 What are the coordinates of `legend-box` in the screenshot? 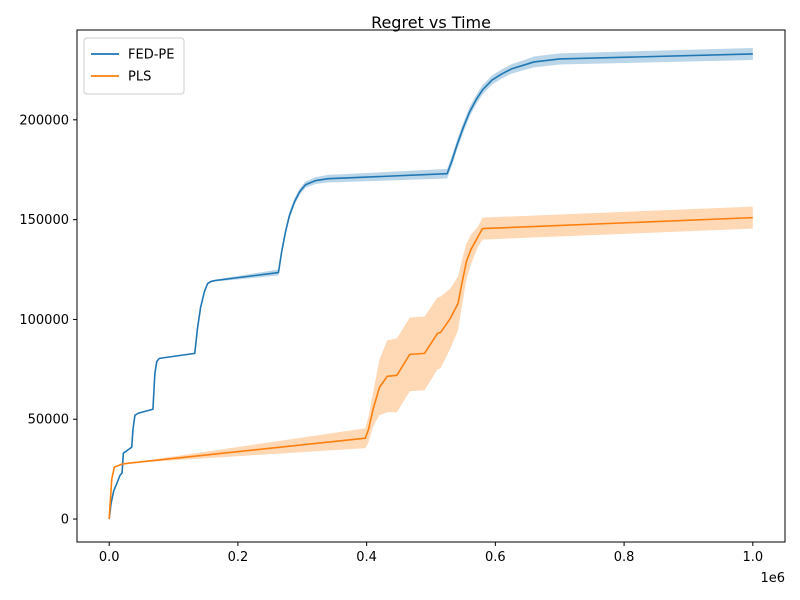 It's located at (134, 66).